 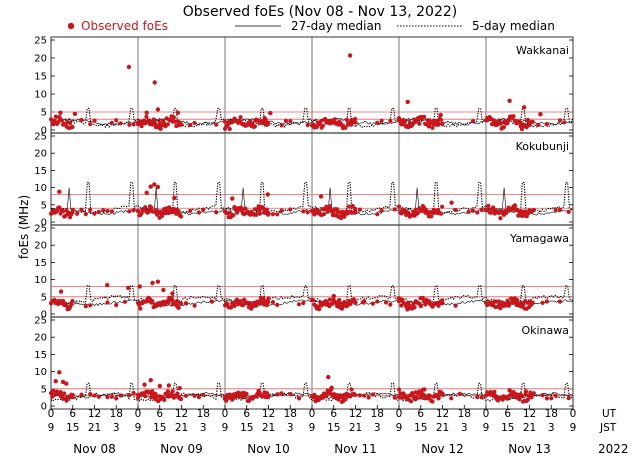 I want to click on y-tick-label: 0, so click(x=44, y=407).